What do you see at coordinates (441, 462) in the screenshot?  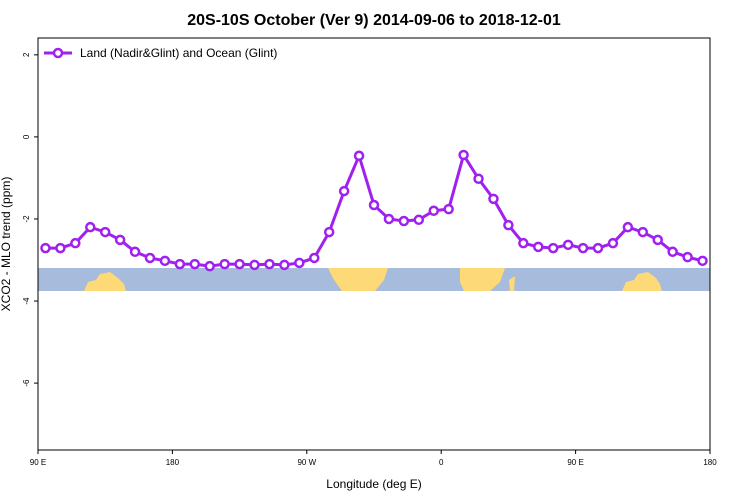 I see `x-tick-label: 0` at bounding box center [441, 462].